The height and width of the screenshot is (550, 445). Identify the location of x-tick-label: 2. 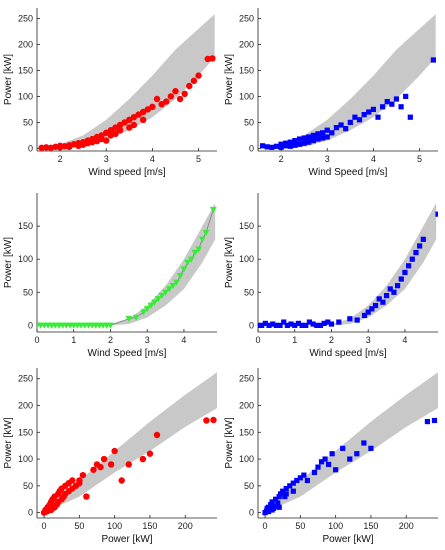
(331, 340).